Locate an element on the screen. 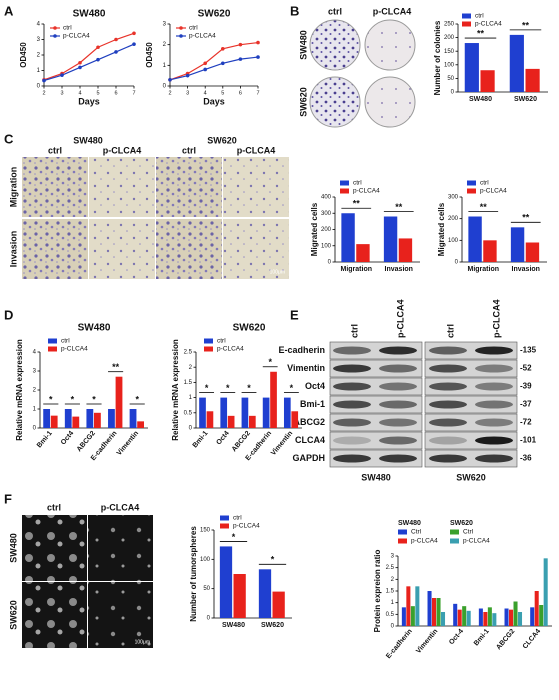  row-label: Invasion is located at coordinates (13, 249).